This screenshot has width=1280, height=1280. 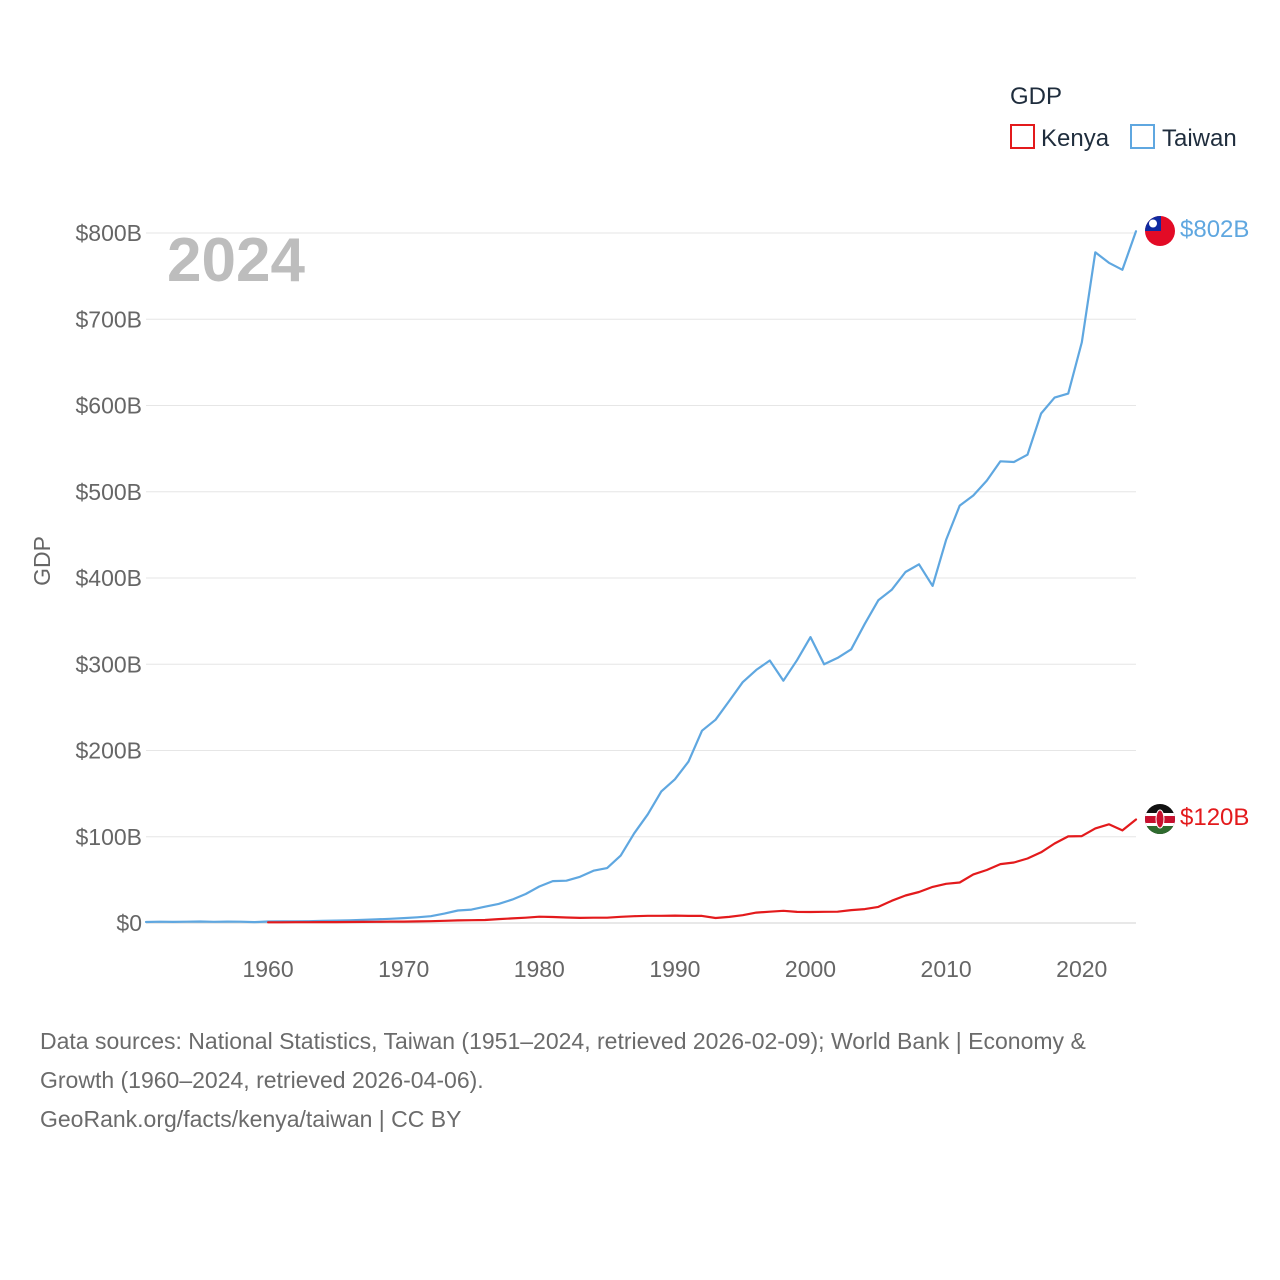 I want to click on legend-title: GDP, so click(x=1036, y=96).